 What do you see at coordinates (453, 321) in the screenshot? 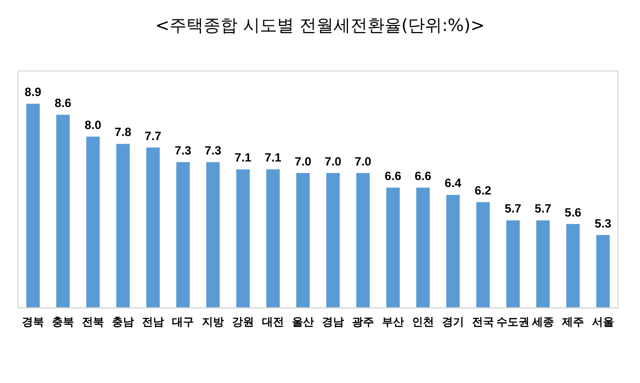
I see `x-tick-label: 경기` at bounding box center [453, 321].